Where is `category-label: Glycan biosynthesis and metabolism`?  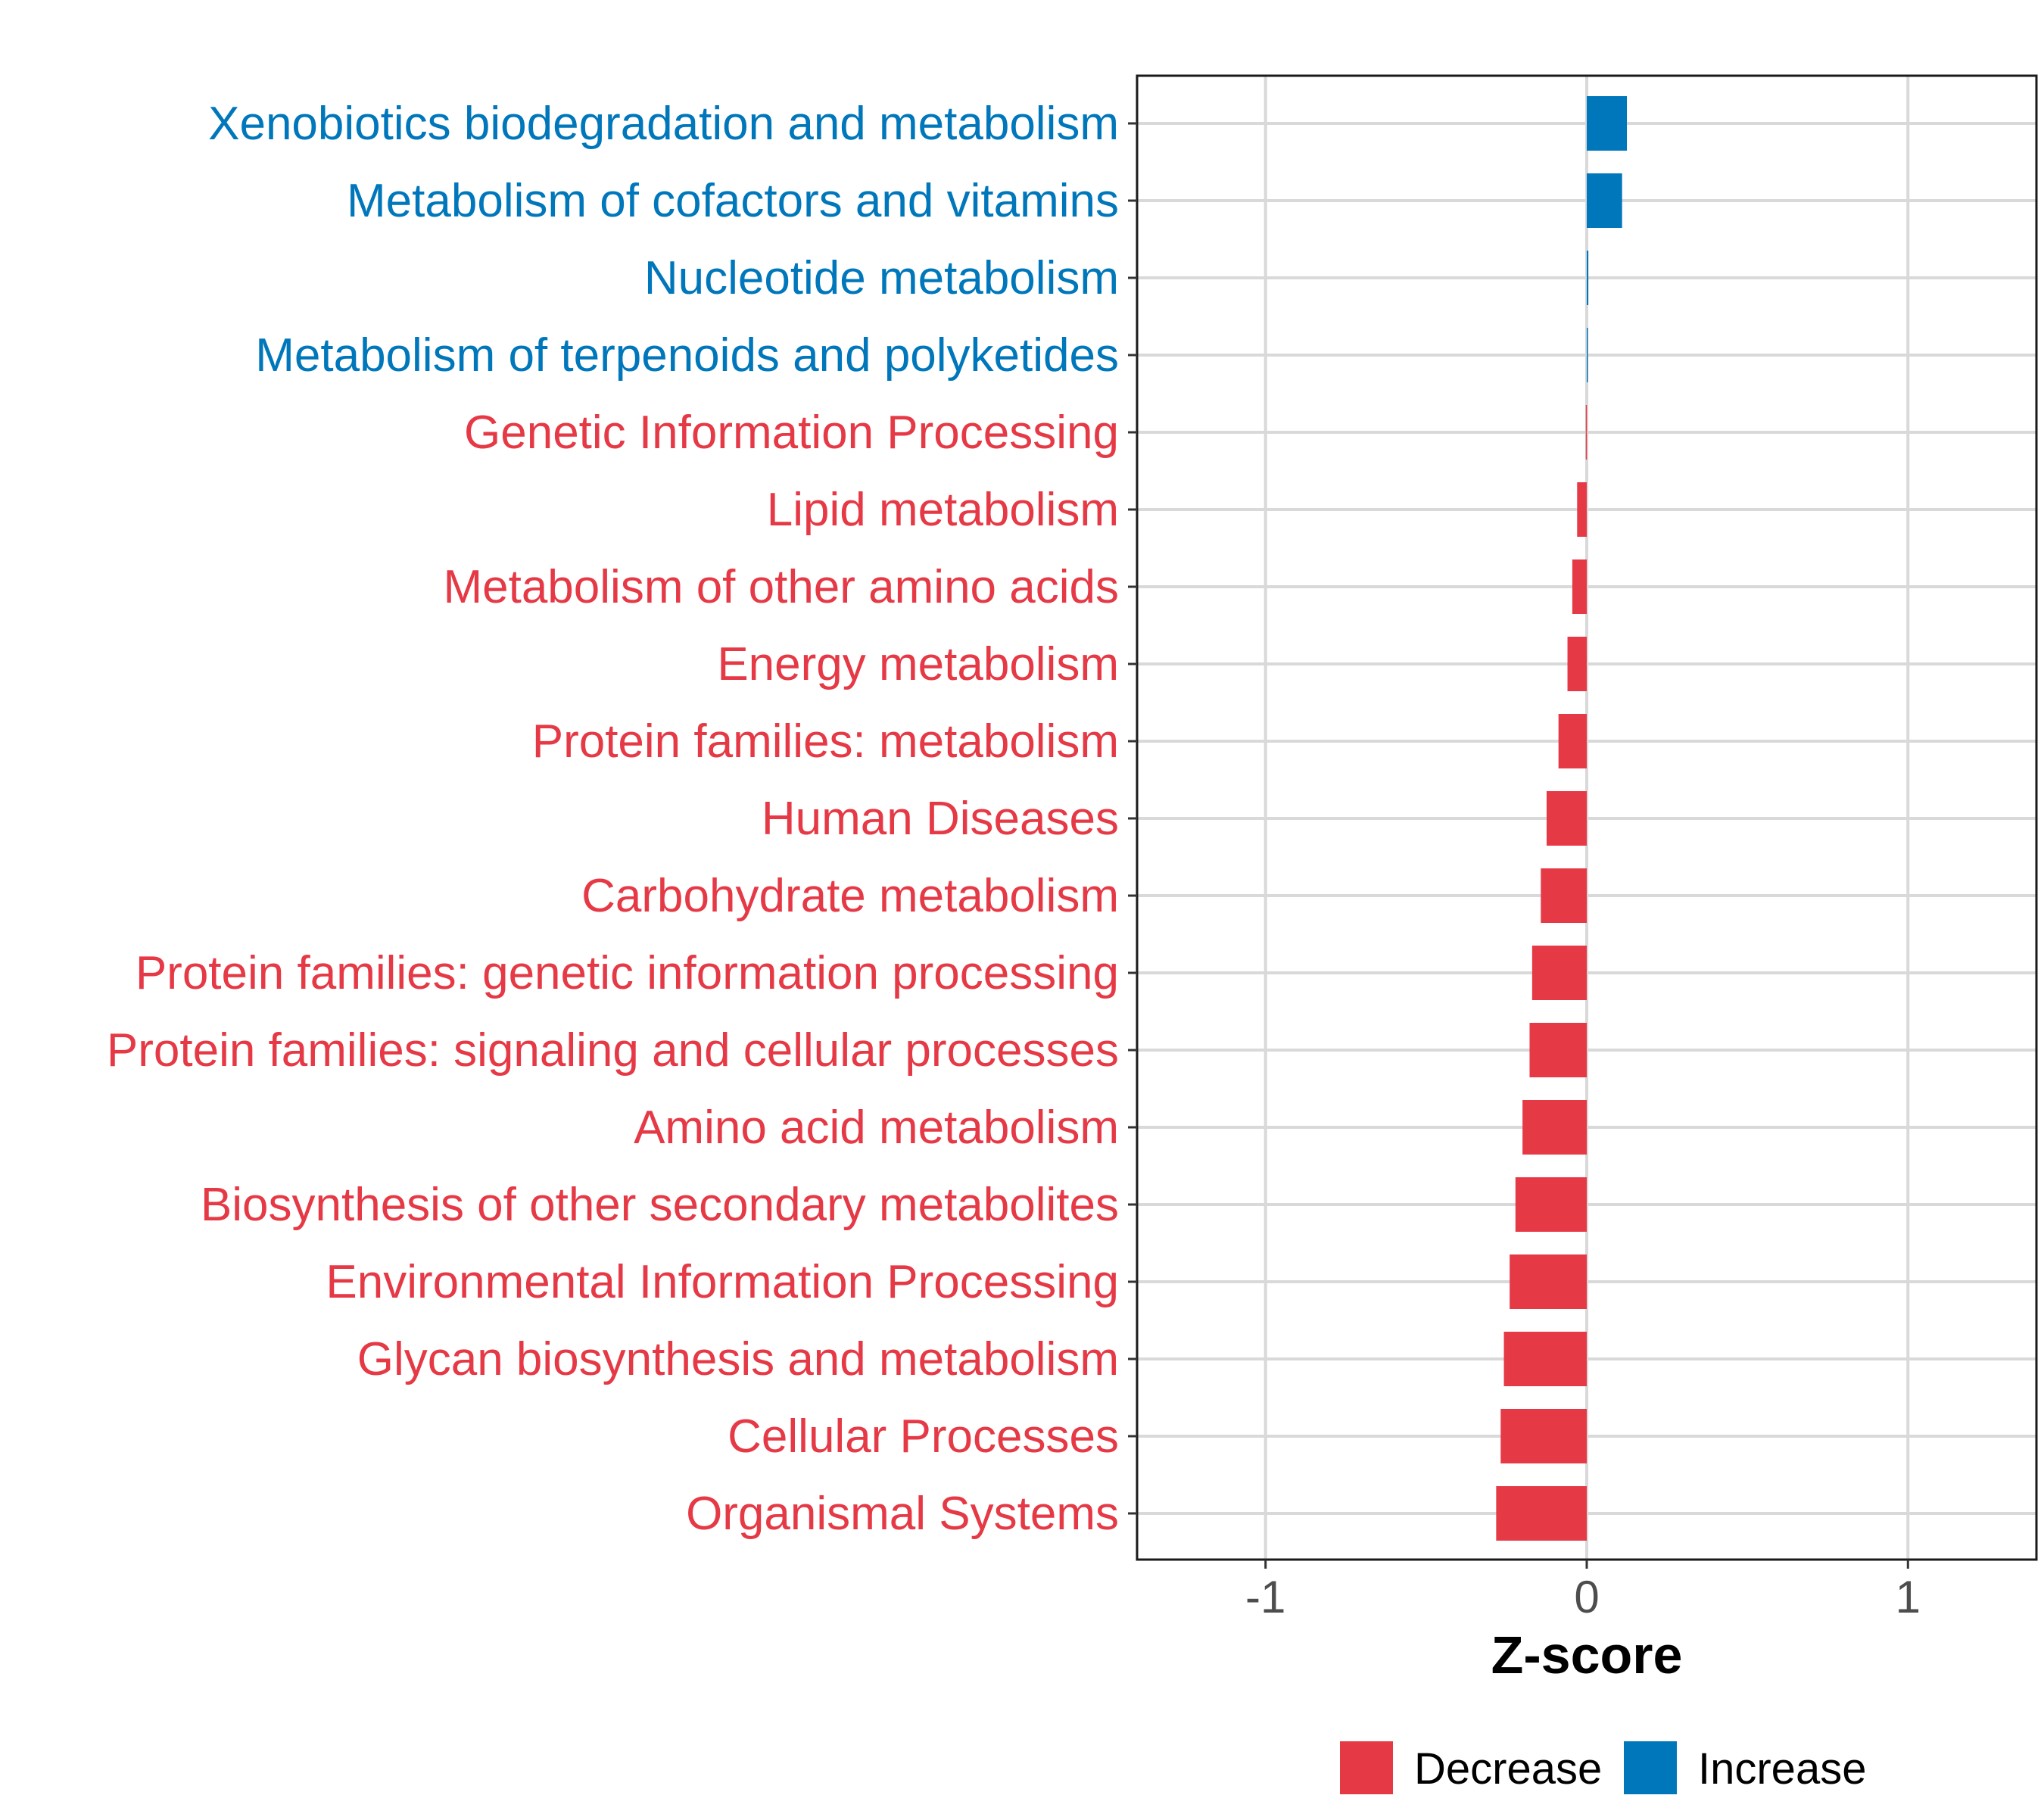
category-label: Glycan biosynthesis and metabolism is located at coordinates (738, 1359).